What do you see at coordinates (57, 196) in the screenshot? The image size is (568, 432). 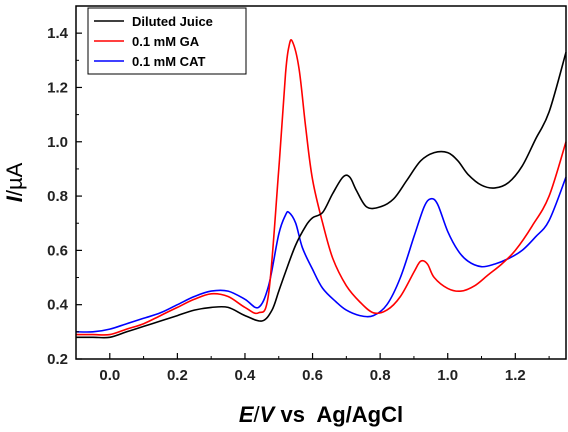 I see `y-tick-label: 0.8` at bounding box center [57, 196].